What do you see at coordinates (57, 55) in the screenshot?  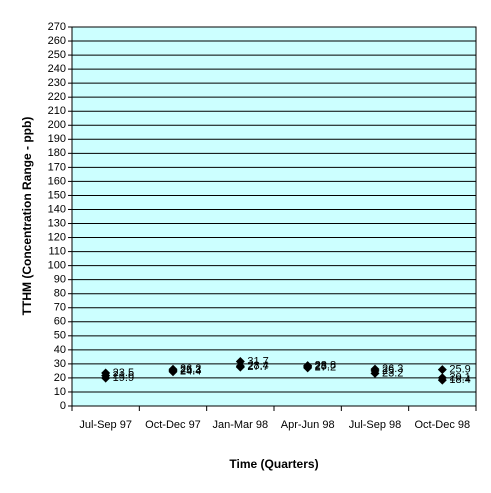 I see `y-tick-label: 250` at bounding box center [57, 55].